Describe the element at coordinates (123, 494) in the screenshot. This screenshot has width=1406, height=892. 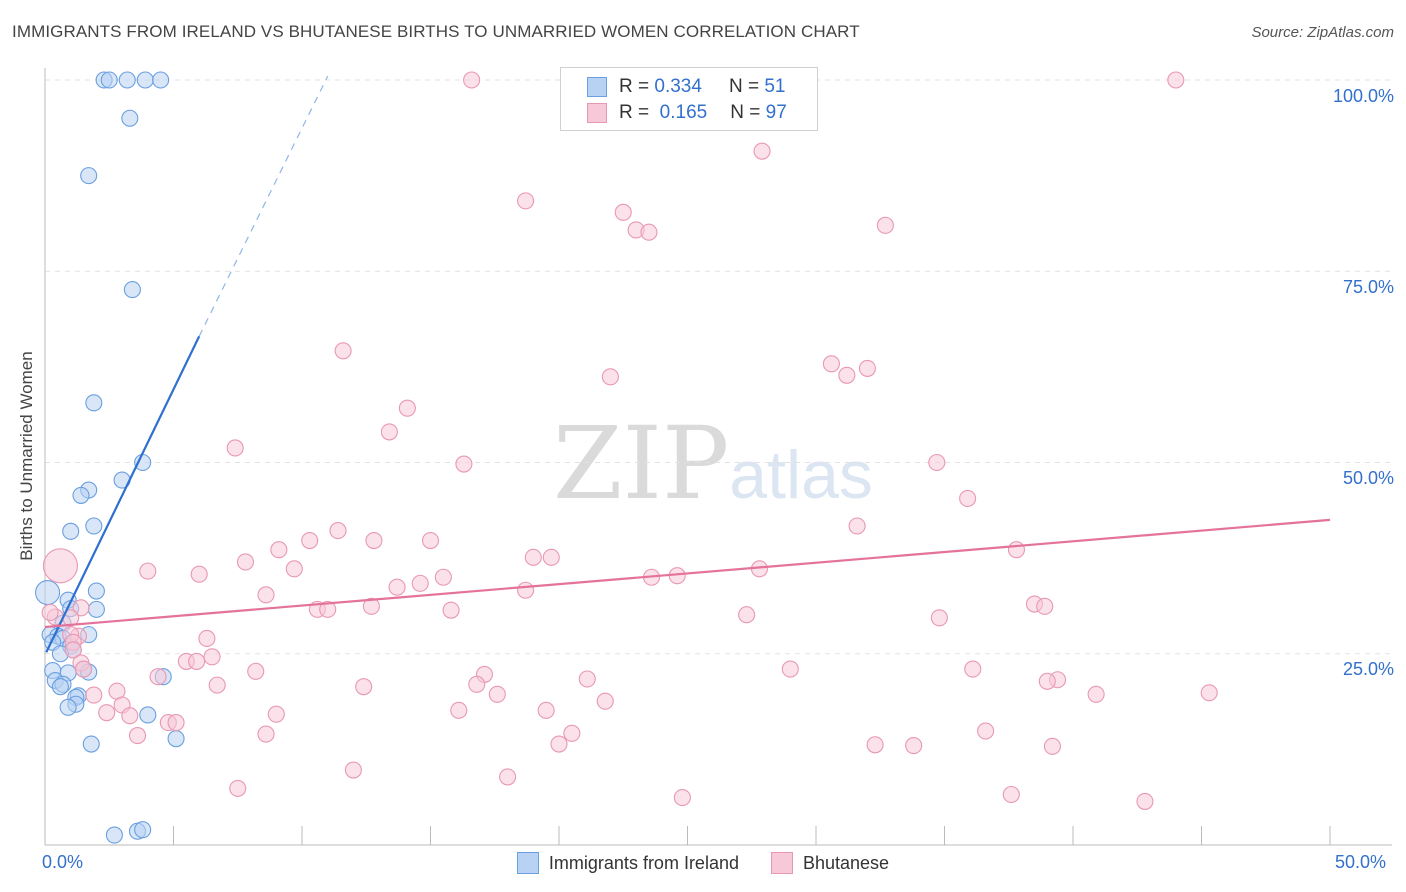
I see `ireland-trend-line` at that location.